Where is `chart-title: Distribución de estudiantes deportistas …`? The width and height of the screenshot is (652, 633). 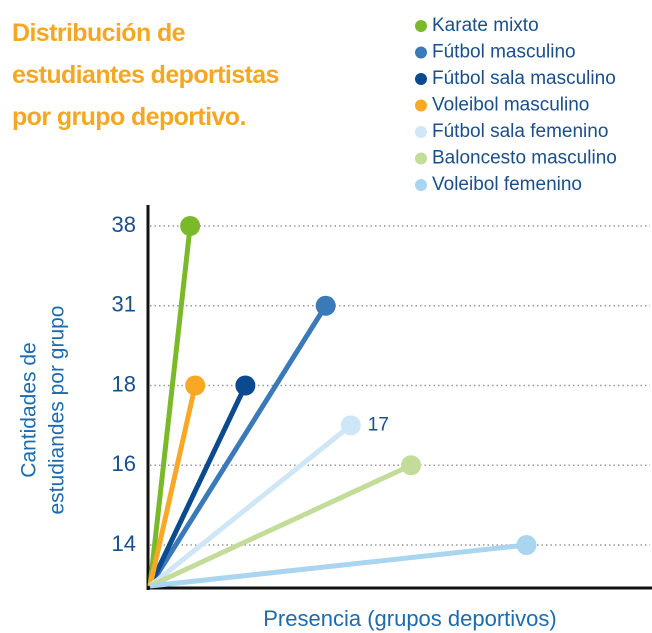
chart-title: Distribución de estudiantes deportistas … is located at coordinates (192, 75).